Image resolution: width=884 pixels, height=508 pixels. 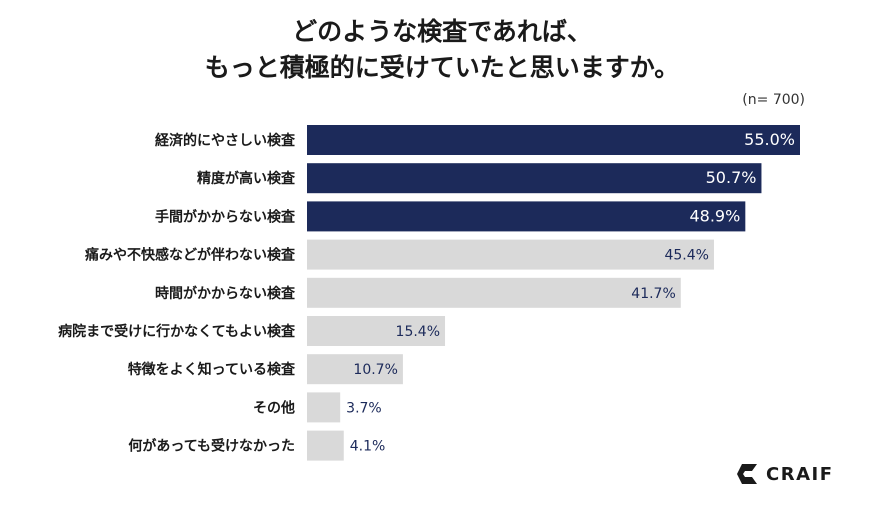 I want to click on category-label: 特徴をよく知っている検査, so click(x=212, y=369).